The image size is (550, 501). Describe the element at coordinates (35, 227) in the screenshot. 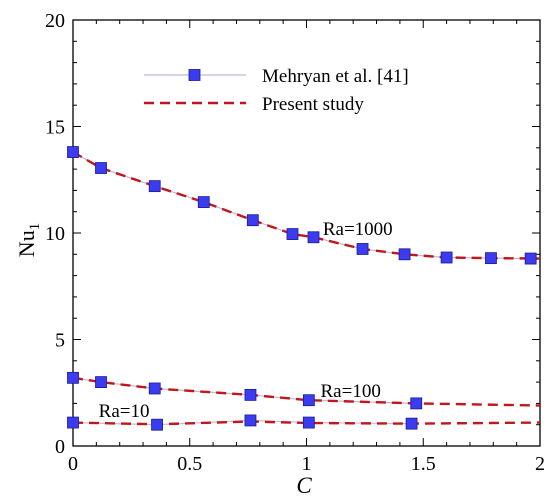

I see `y-axis-title-subscript: 1` at that location.